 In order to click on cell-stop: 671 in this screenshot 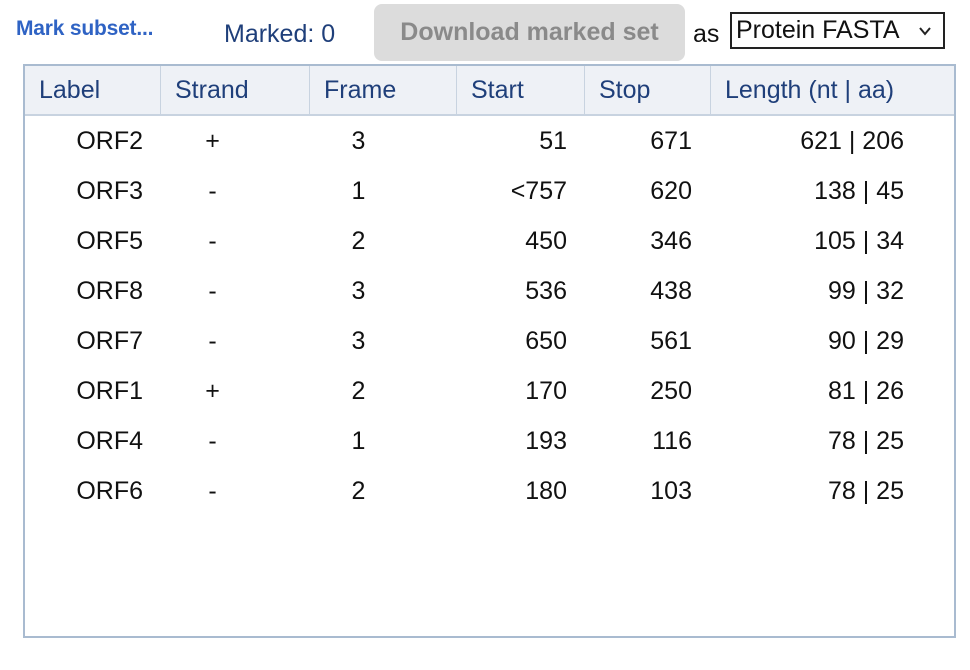, I will do `click(671, 140)`.